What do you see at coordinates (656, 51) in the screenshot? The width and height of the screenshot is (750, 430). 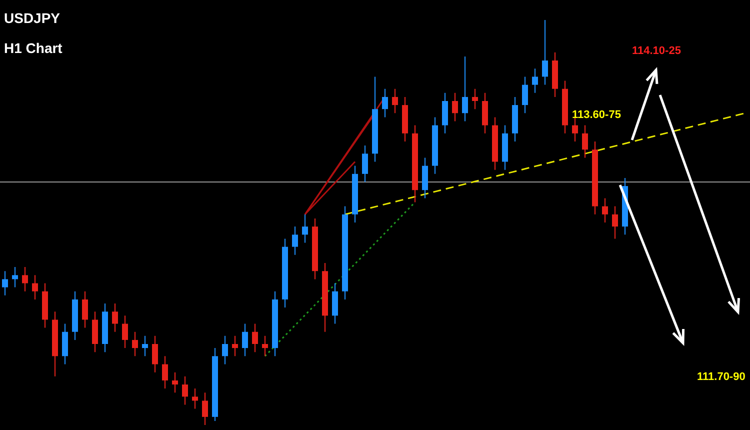 I see `annotation: 114.10-25` at bounding box center [656, 51].